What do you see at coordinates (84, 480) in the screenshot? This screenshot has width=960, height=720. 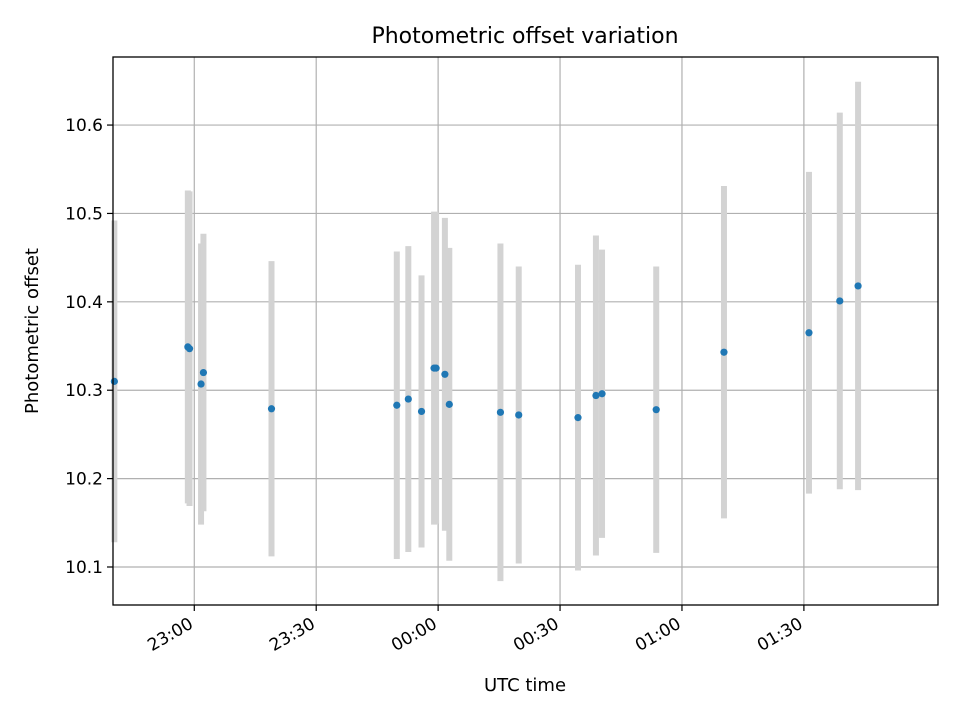 I see `y-tick-label: 10.2` at bounding box center [84, 480].